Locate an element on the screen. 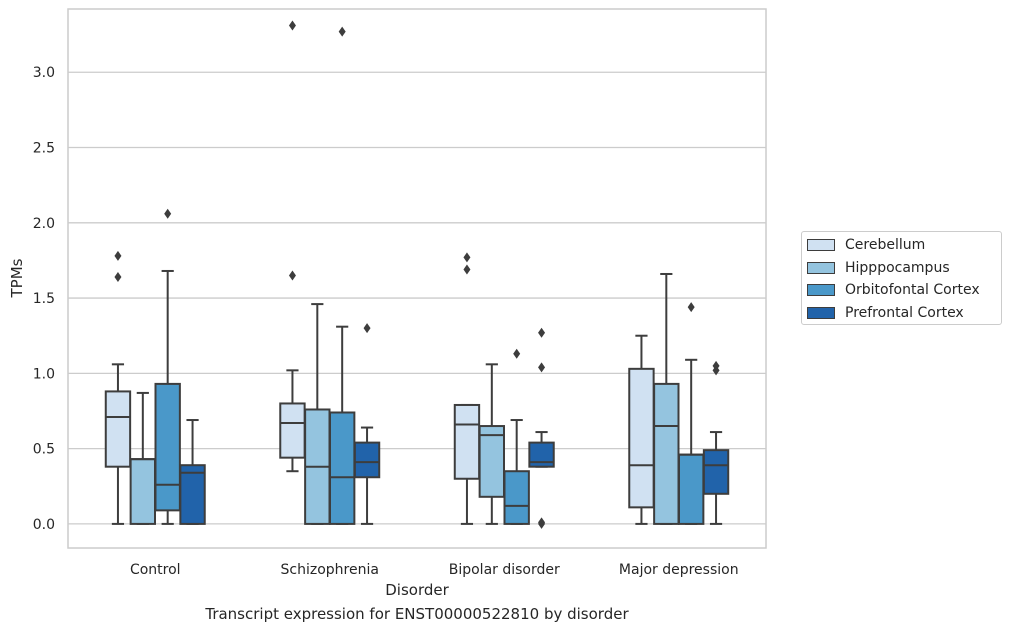 The image size is (1014, 634). legend-label: Hipppocampus is located at coordinates (897, 268).